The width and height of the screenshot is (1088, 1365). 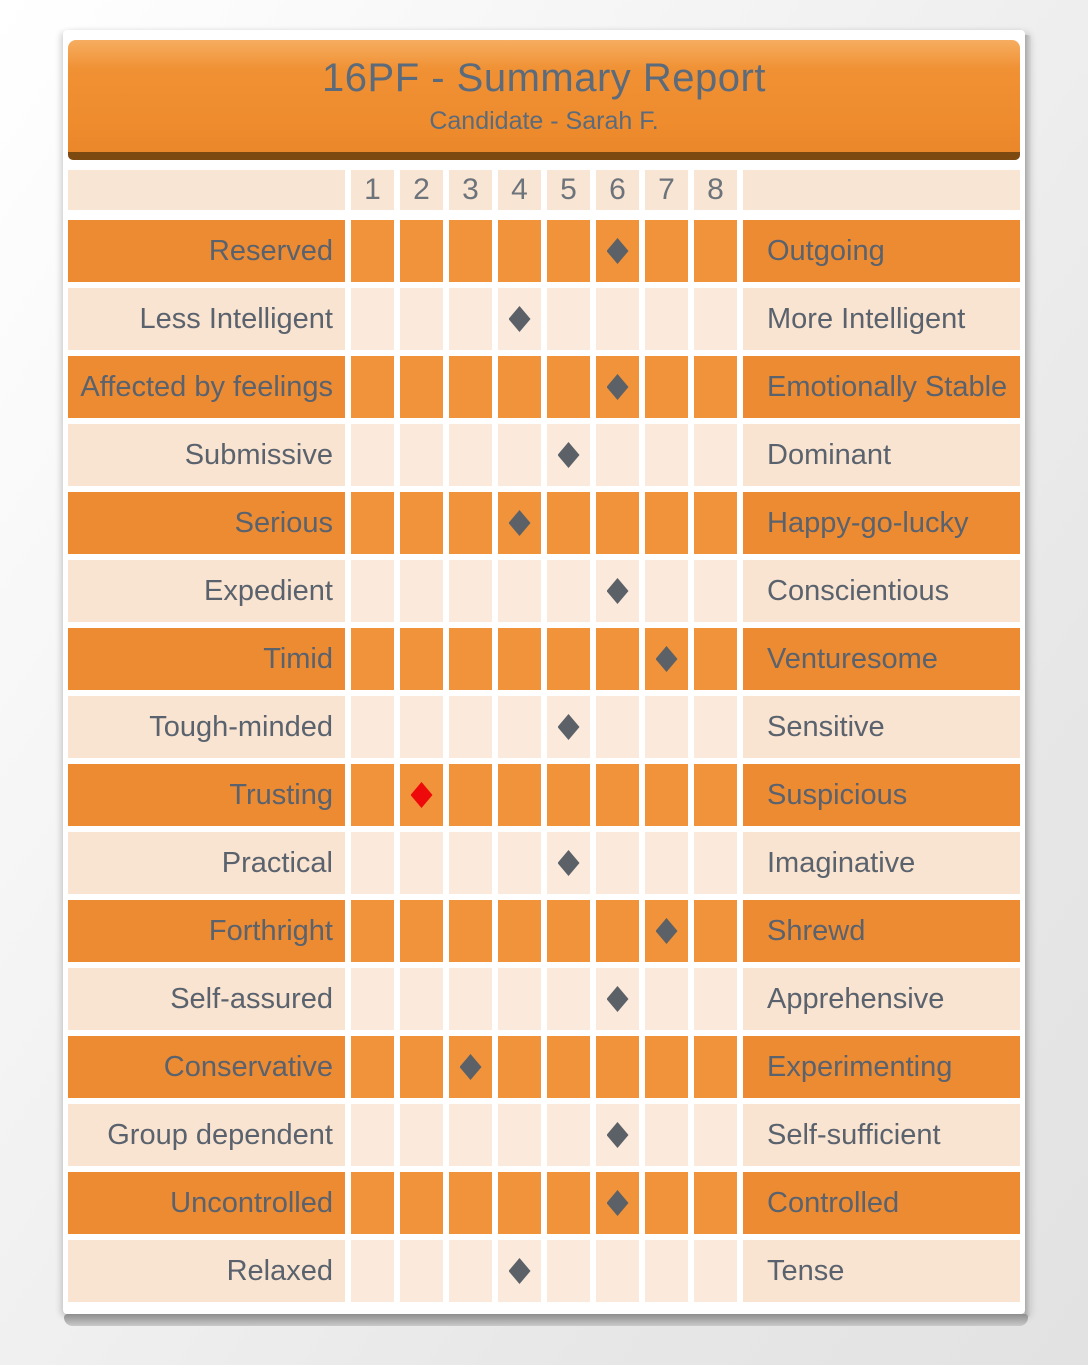 I want to click on factor-row: Forthright Shrewd, so click(x=544, y=931).